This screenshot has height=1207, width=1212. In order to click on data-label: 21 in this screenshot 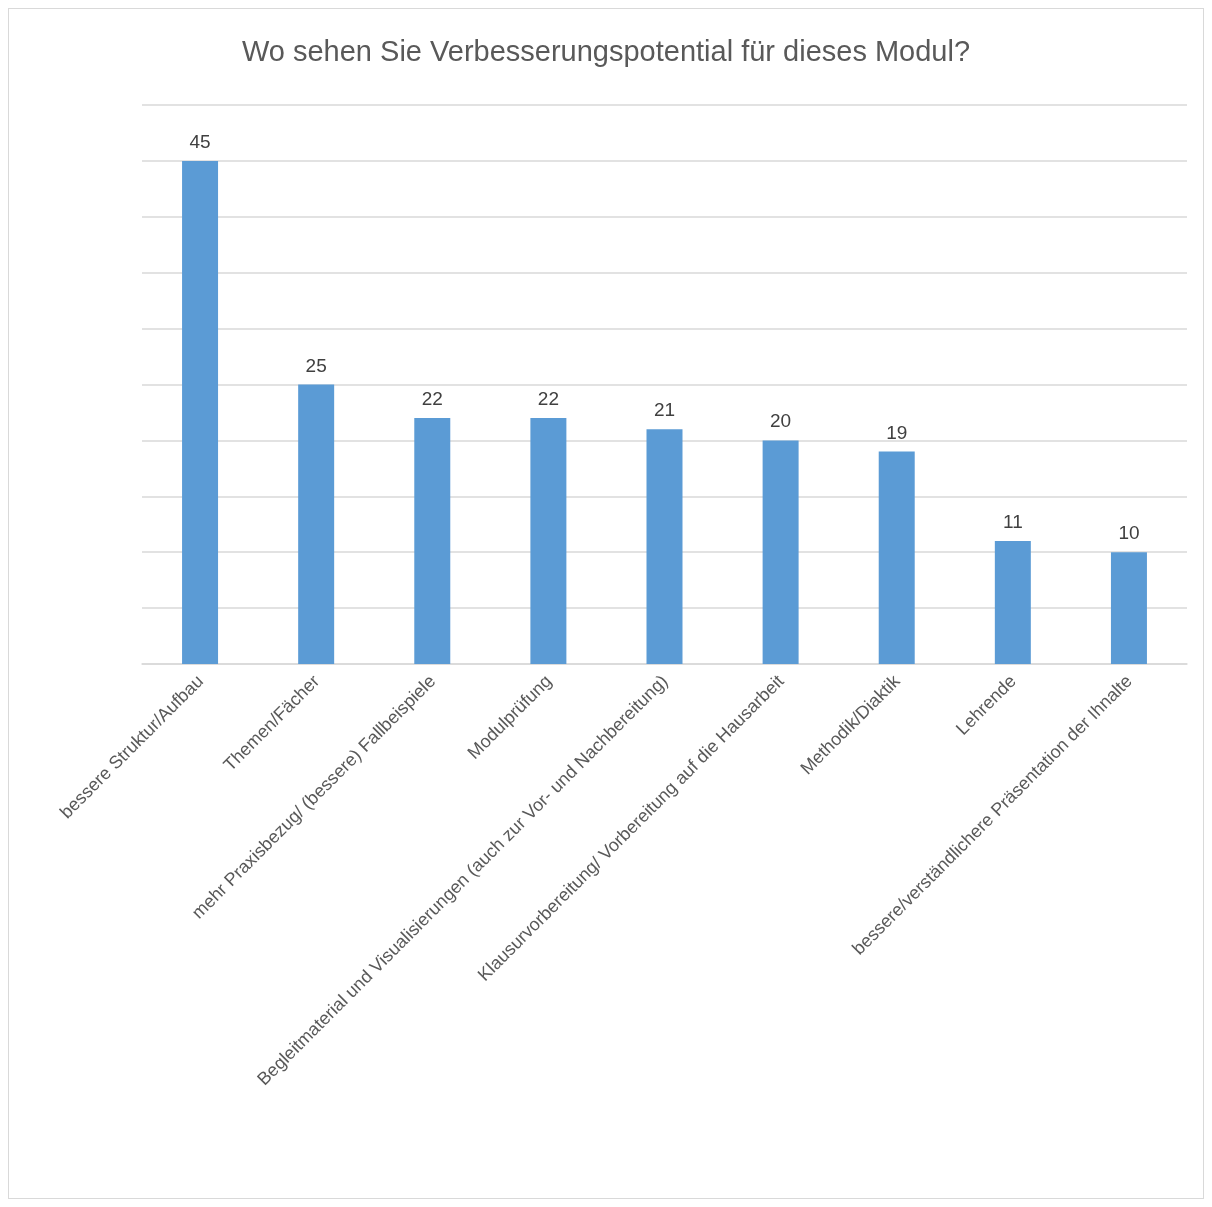, I will do `click(664, 410)`.